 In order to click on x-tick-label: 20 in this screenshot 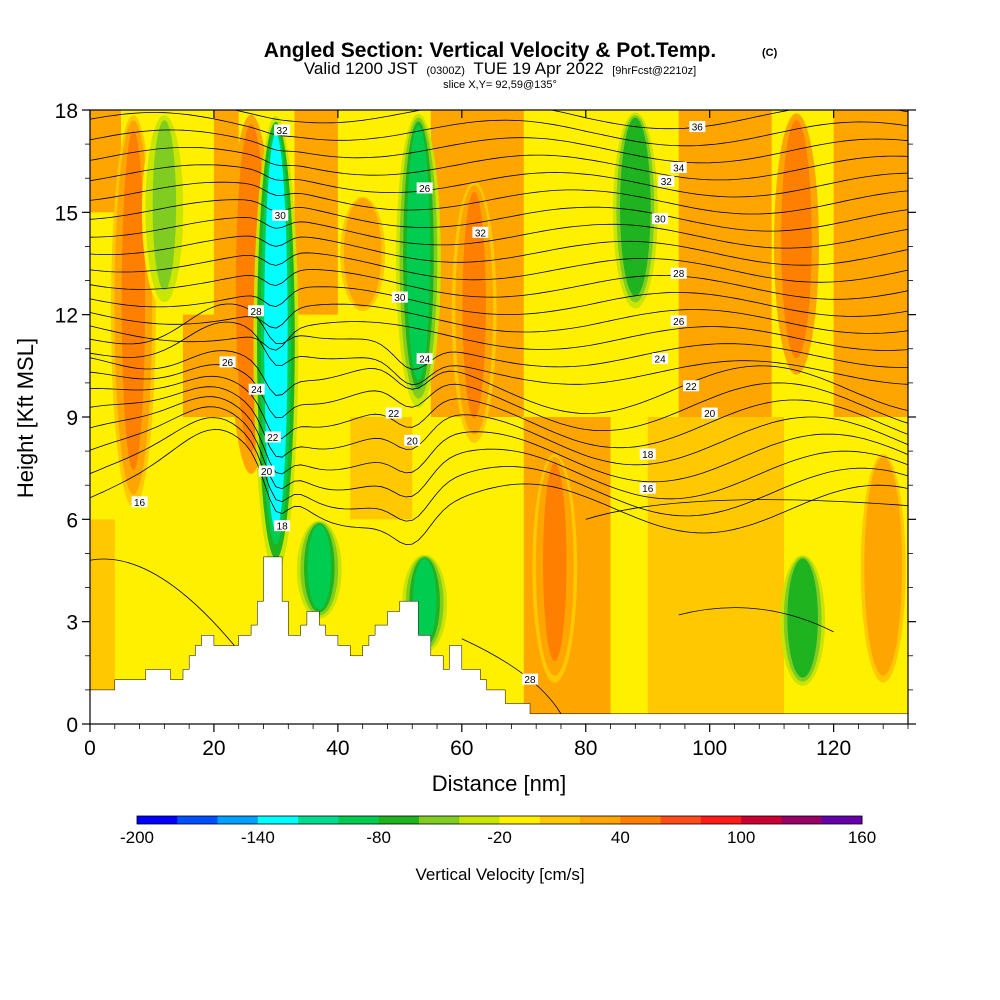, I will do `click(213, 748)`.